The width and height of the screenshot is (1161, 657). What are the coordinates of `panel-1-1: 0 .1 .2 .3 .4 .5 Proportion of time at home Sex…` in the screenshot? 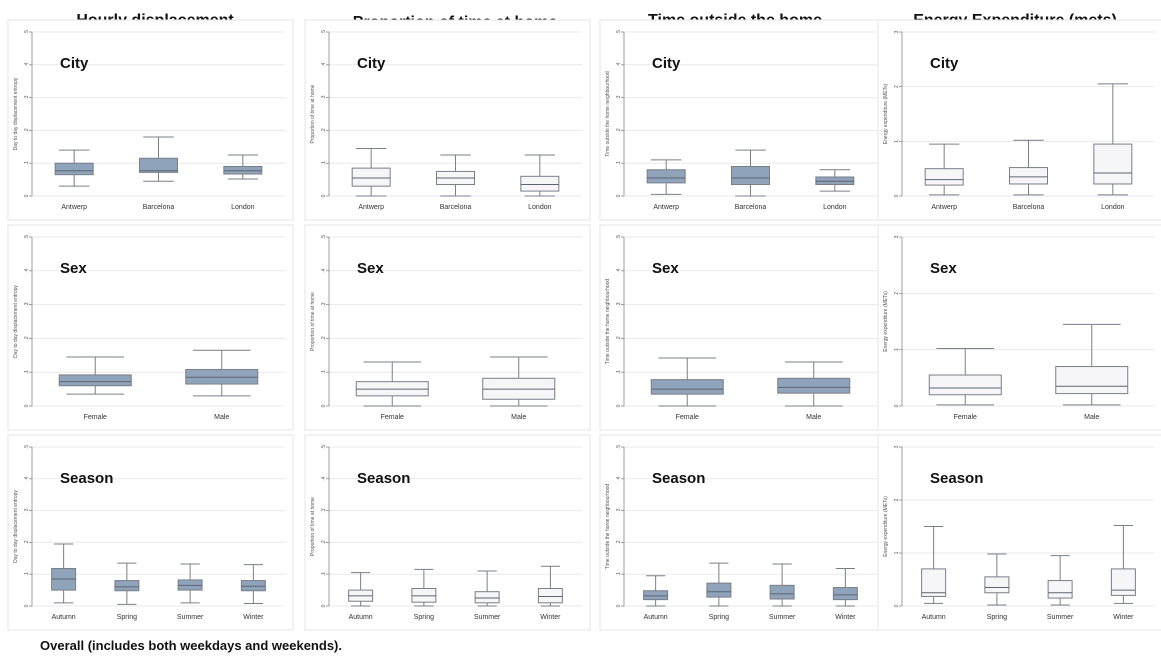 It's located at (447, 327).